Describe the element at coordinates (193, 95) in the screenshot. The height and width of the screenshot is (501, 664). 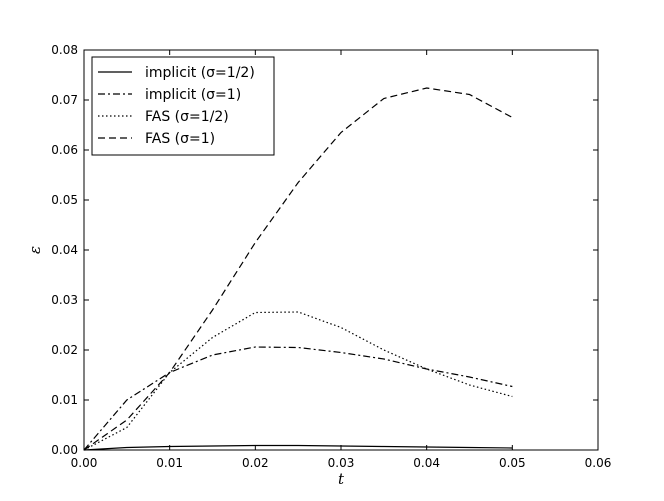
I see `legend-label-2: implicit (σ=1)` at that location.